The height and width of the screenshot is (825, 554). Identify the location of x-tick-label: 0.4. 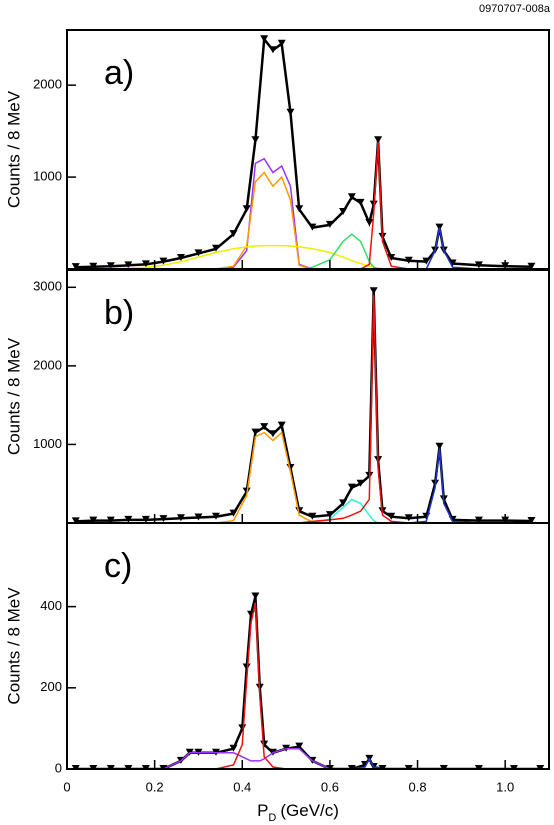
(242, 786).